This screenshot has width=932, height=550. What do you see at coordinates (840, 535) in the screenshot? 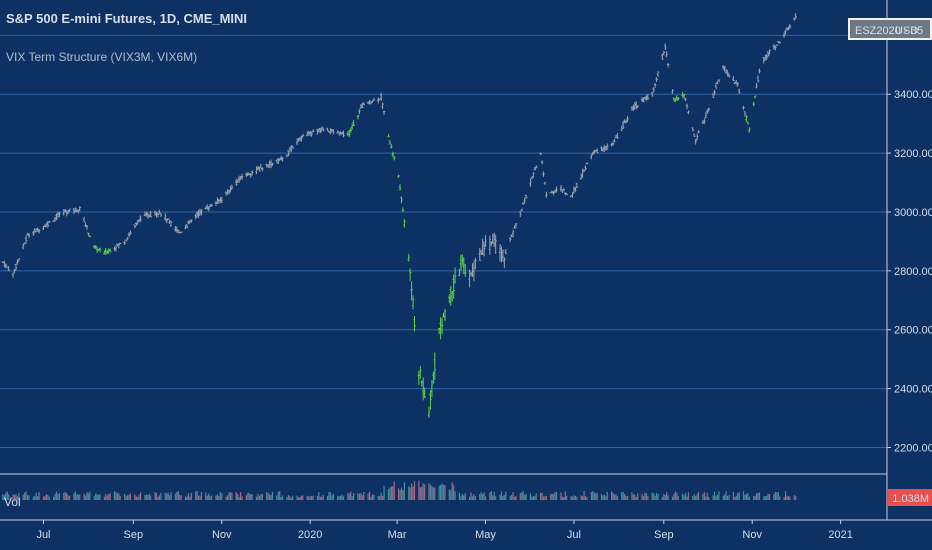
I see `time-tick-label: 2021` at bounding box center [840, 535].